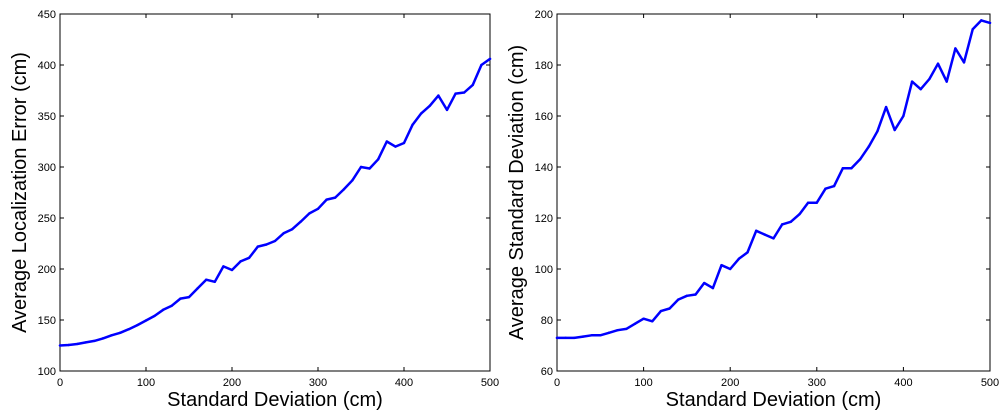 Image resolution: width=1000 pixels, height=412 pixels. Describe the element at coordinates (404, 383) in the screenshot. I see `x-tick-label: 400` at that location.